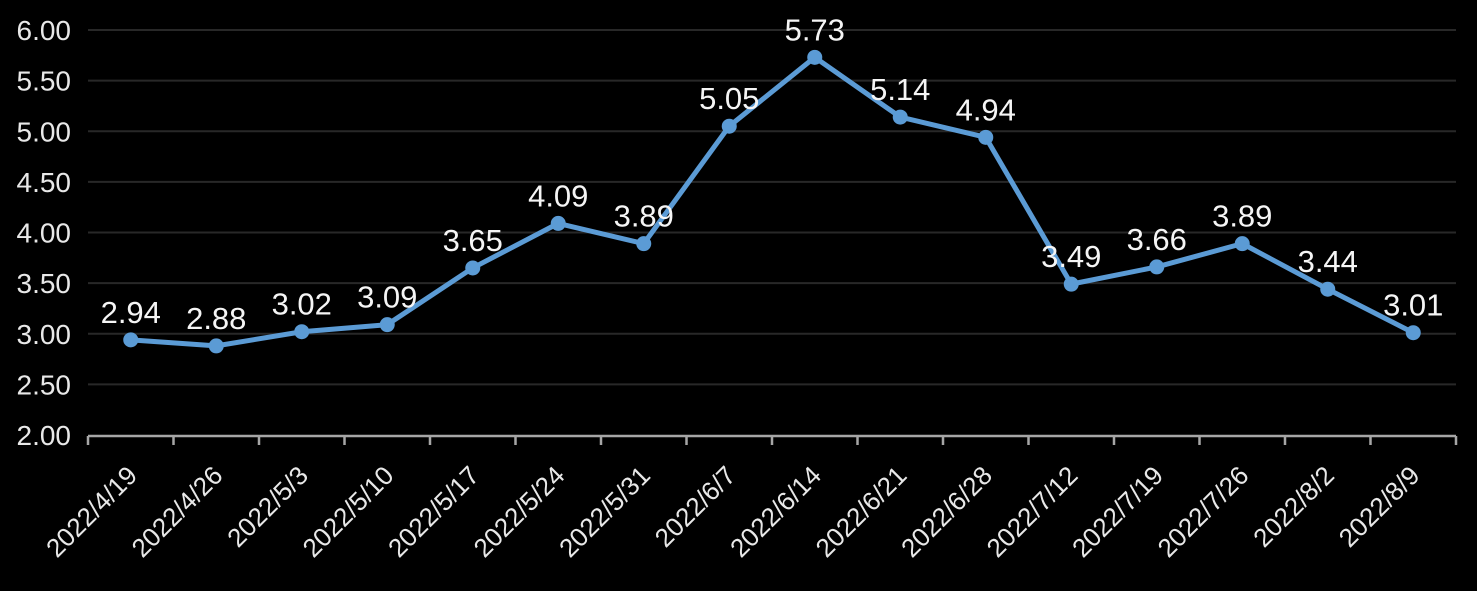  I want to click on y-axis-tick-label: 5.00, so click(44, 131).